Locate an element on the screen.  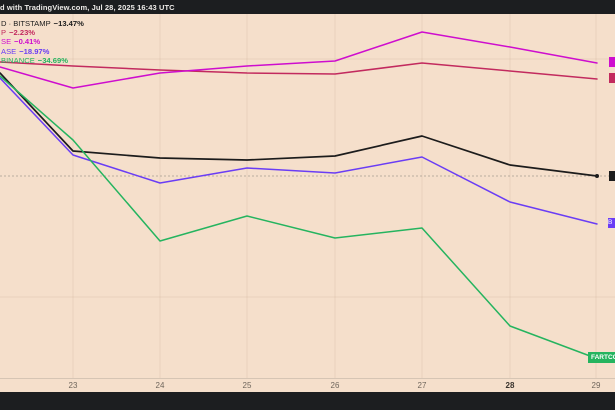
price-label-purple: B is located at coordinates (611, 223).